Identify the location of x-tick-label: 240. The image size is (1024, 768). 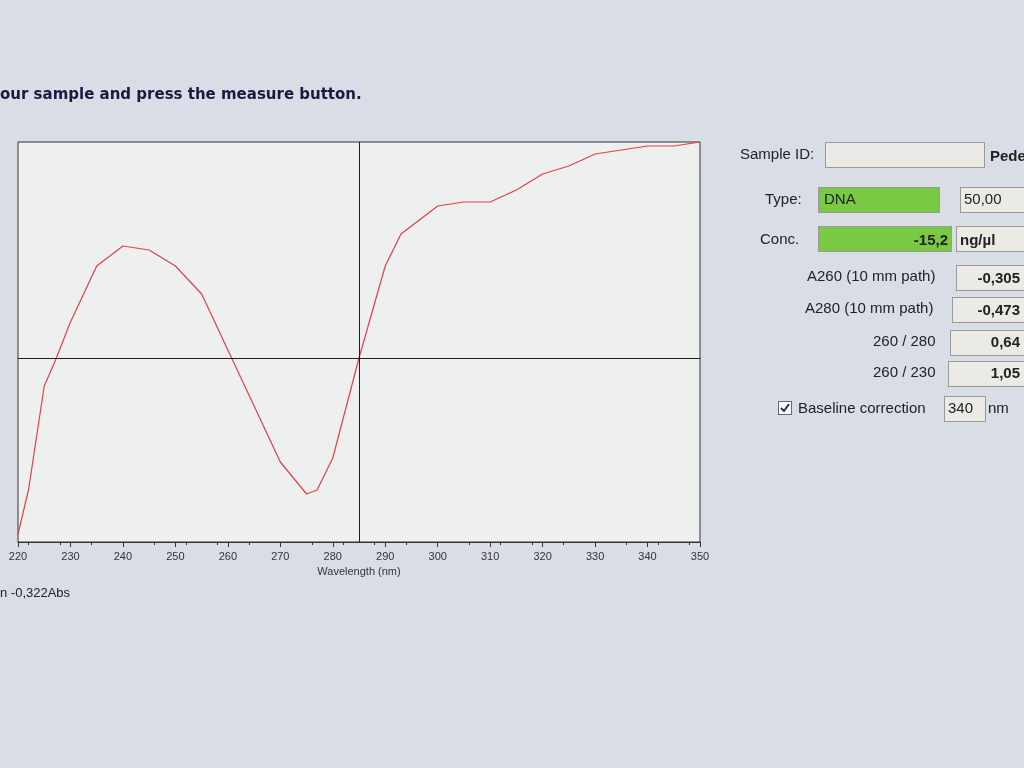
(123, 555).